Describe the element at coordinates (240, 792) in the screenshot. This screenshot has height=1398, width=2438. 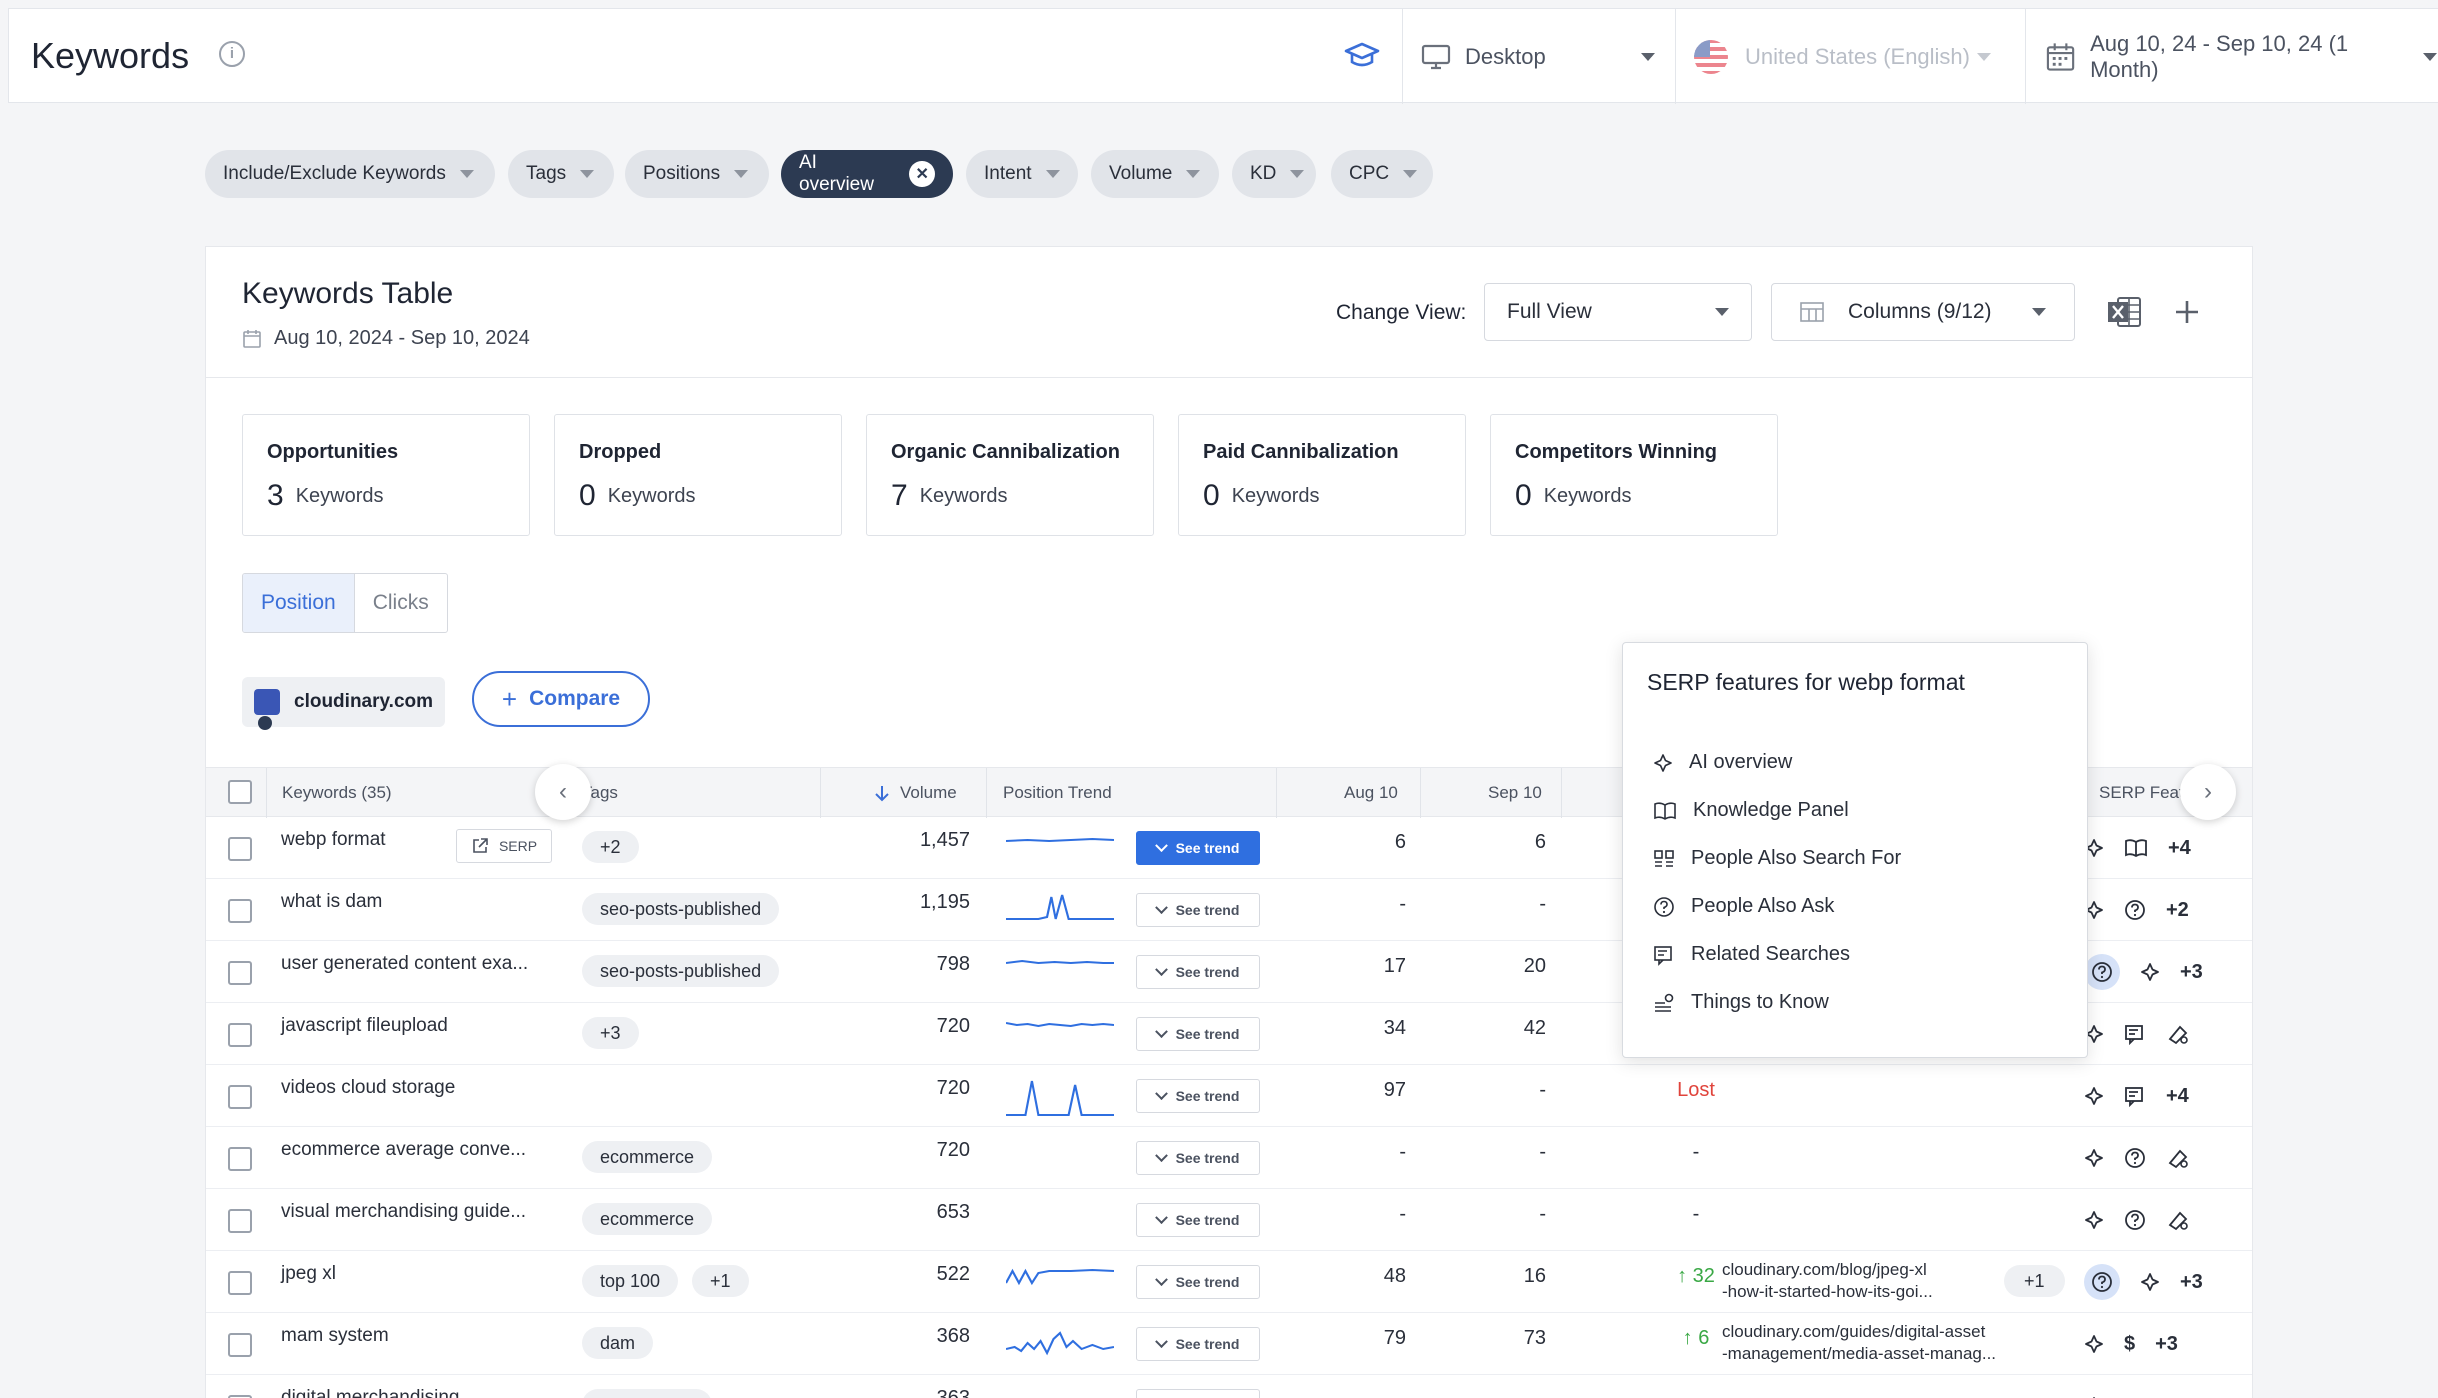
I see `select-all-checkbox` at that location.